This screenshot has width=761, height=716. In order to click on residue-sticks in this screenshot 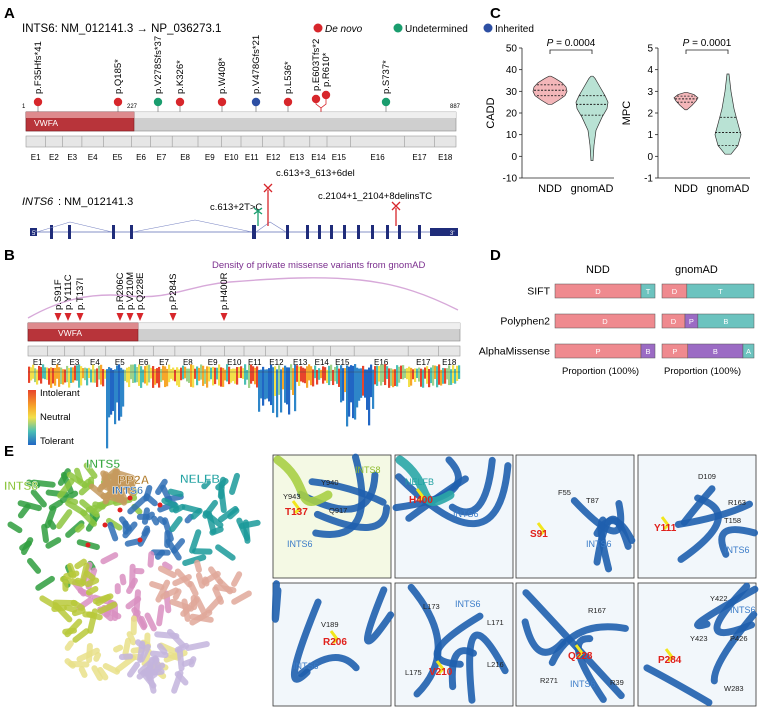, I will do `click(420, 495)`.